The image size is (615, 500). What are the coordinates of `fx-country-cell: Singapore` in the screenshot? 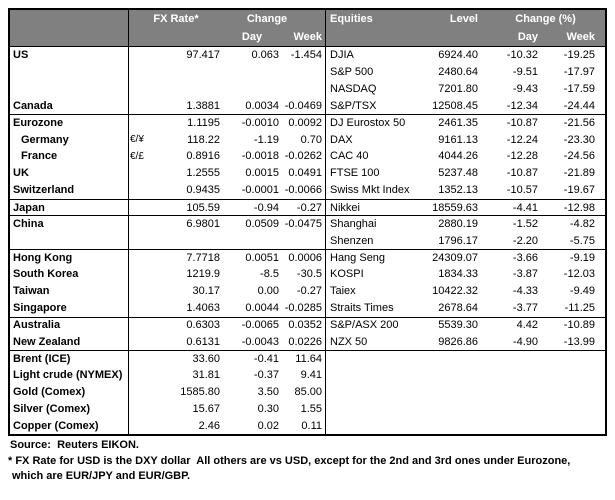 It's located at (69, 308).